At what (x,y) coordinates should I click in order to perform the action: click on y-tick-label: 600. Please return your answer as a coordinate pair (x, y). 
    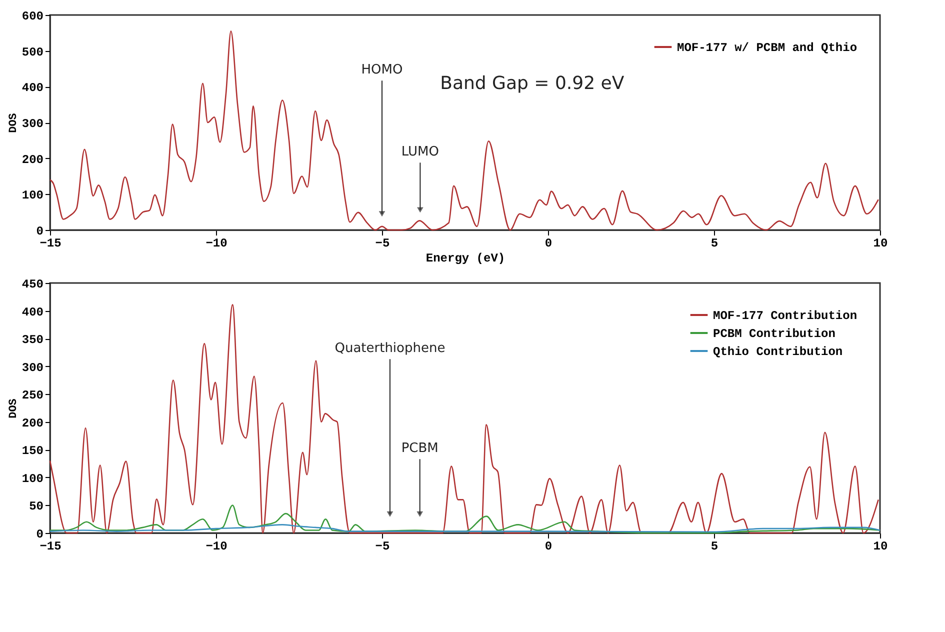
    Looking at the image, I should click on (33, 17).